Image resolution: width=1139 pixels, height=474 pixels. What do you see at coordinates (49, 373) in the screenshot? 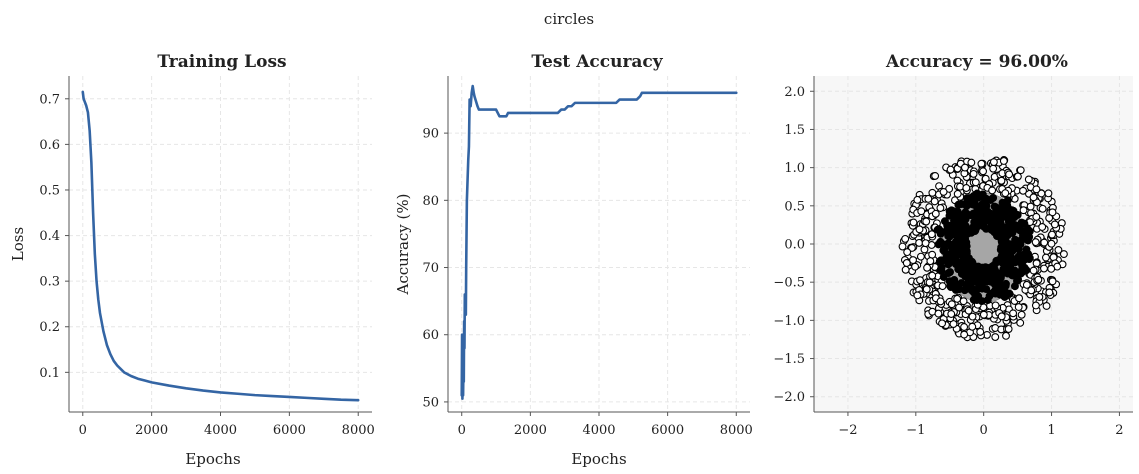
I see `training-loss-ytick-label: 0.1` at bounding box center [49, 373].